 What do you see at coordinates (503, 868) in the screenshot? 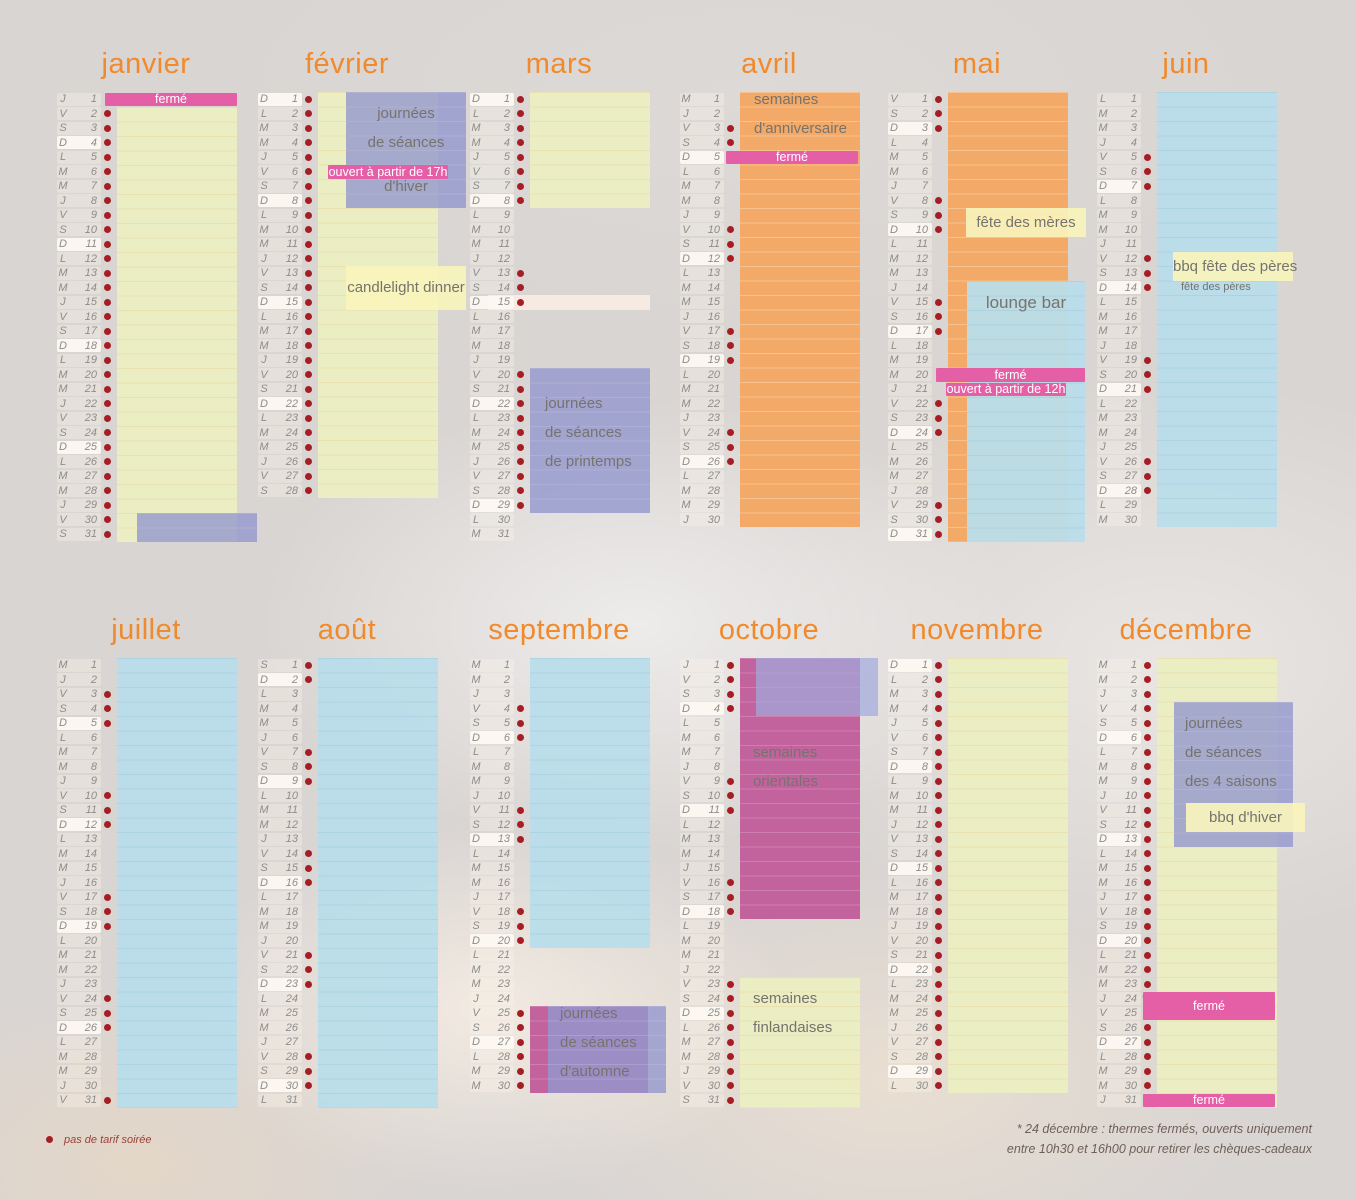
I see `day-number: 15` at bounding box center [503, 868].